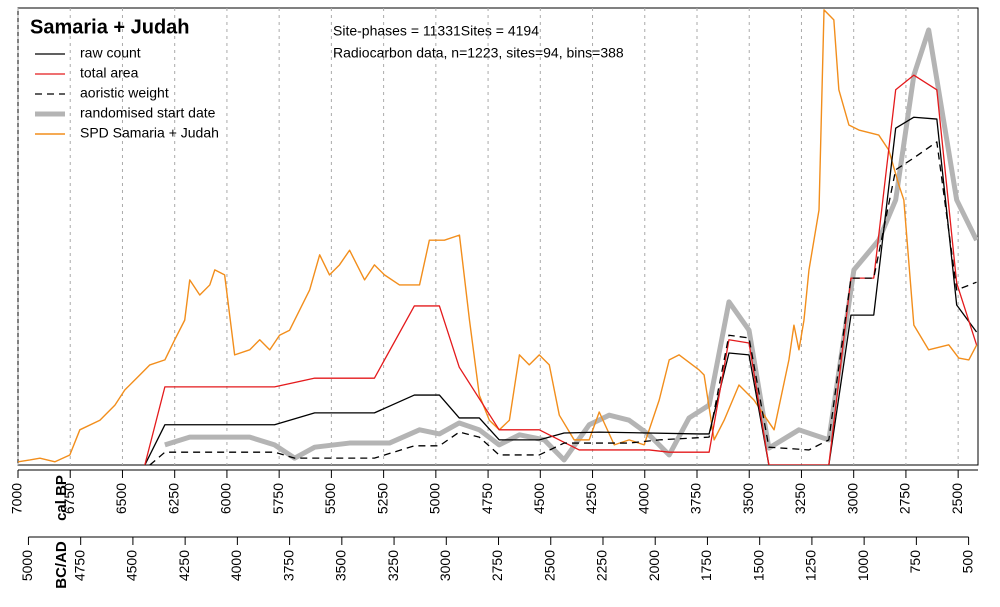  What do you see at coordinates (148, 113) in the screenshot?
I see `legend-label: randomised start date` at bounding box center [148, 113].